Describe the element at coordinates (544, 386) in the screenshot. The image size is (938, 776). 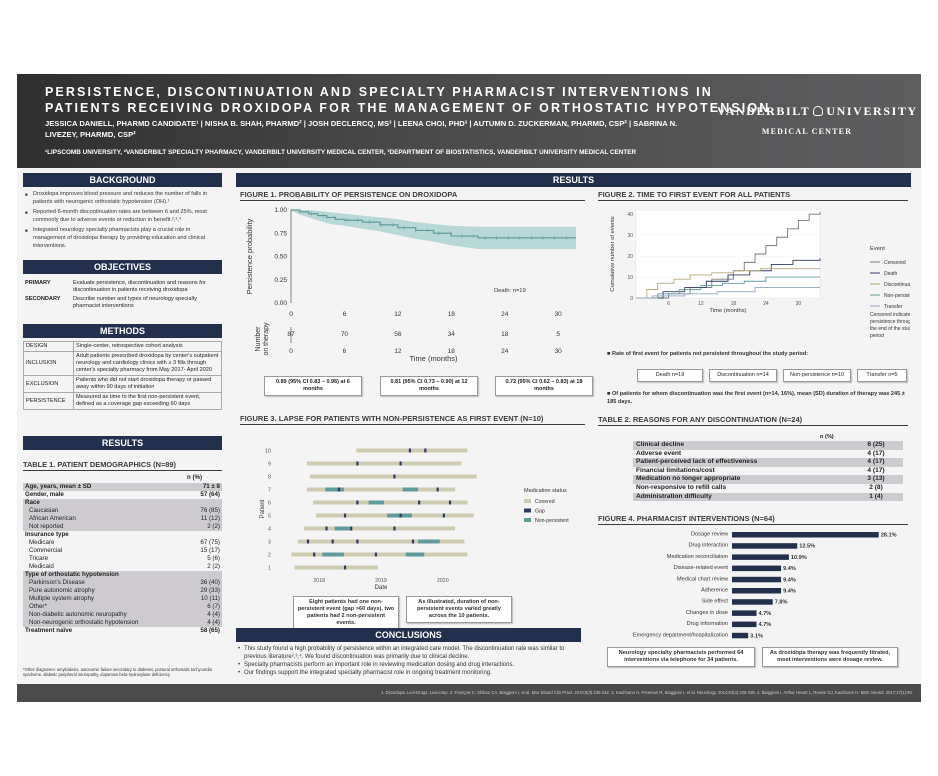
I see `fig1-stat-18mo: 0.72 (95% CI 0.62 – 0.83) at 18 months` at that location.